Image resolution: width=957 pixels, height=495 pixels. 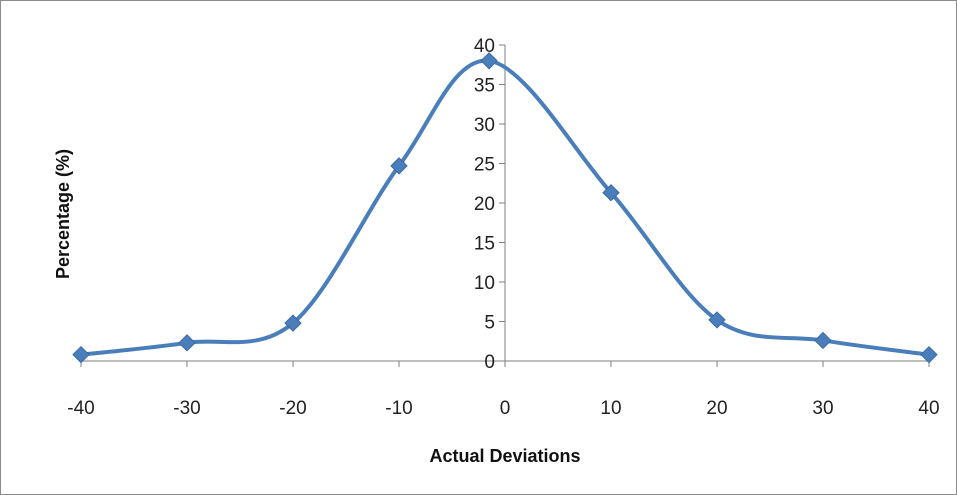 What do you see at coordinates (489, 362) in the screenshot?
I see `y-tick-label: 0` at bounding box center [489, 362].